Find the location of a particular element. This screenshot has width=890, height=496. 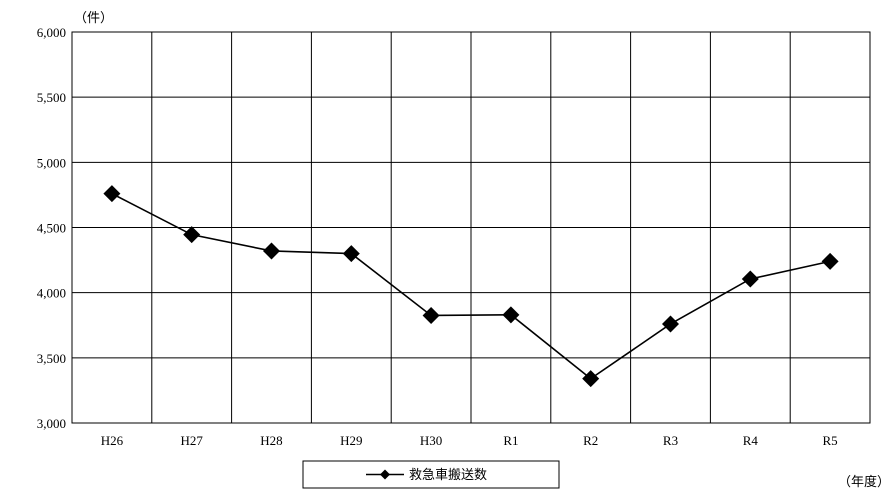

legend-marker-sample is located at coordinates (385, 474).